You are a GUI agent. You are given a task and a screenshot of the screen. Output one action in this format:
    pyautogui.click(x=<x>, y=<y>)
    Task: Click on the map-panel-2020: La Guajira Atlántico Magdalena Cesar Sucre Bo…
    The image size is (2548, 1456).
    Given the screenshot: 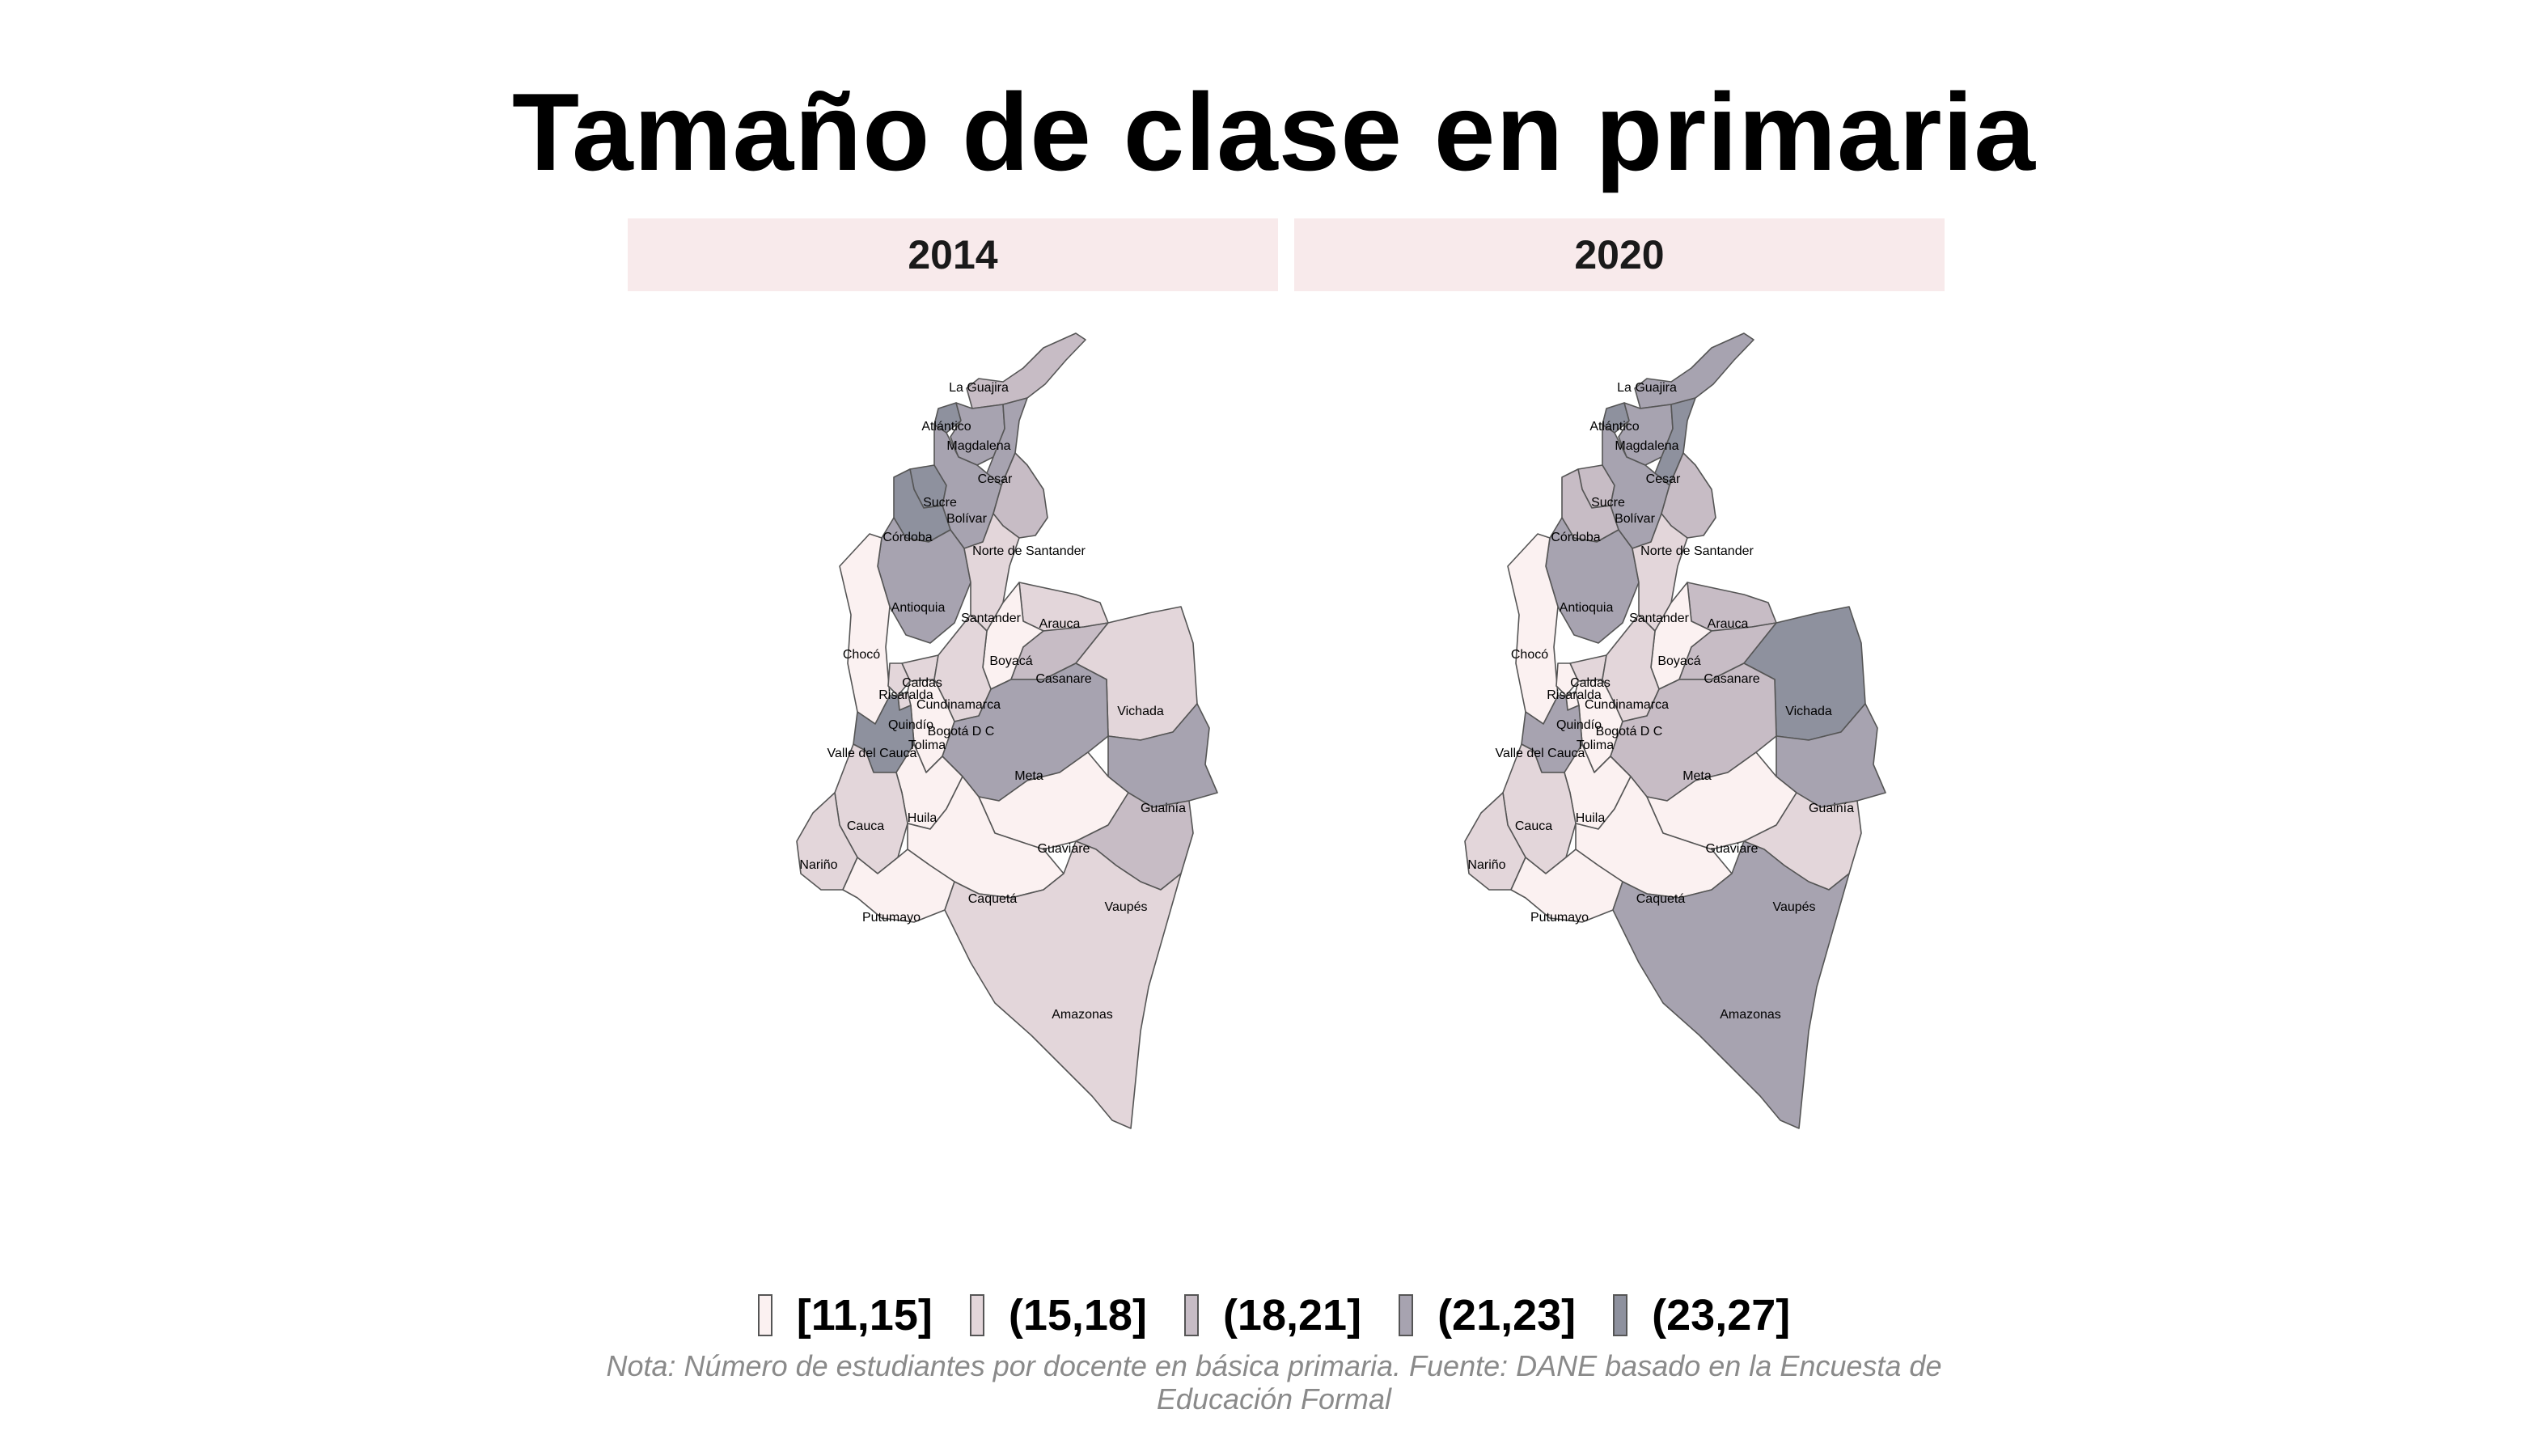 What is the action you would take?
    pyautogui.click(x=1675, y=730)
    